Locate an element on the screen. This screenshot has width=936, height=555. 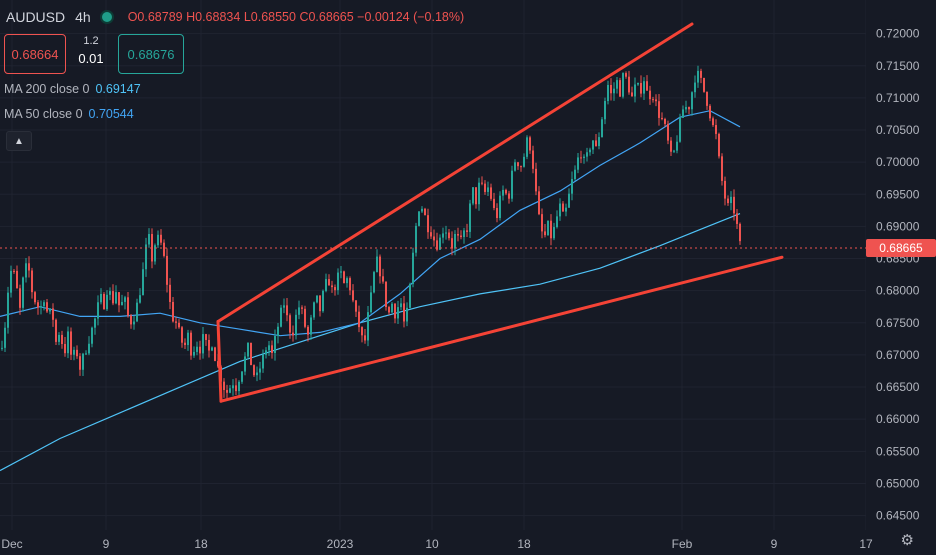
time-tick-label: 17 is located at coordinates (866, 544).